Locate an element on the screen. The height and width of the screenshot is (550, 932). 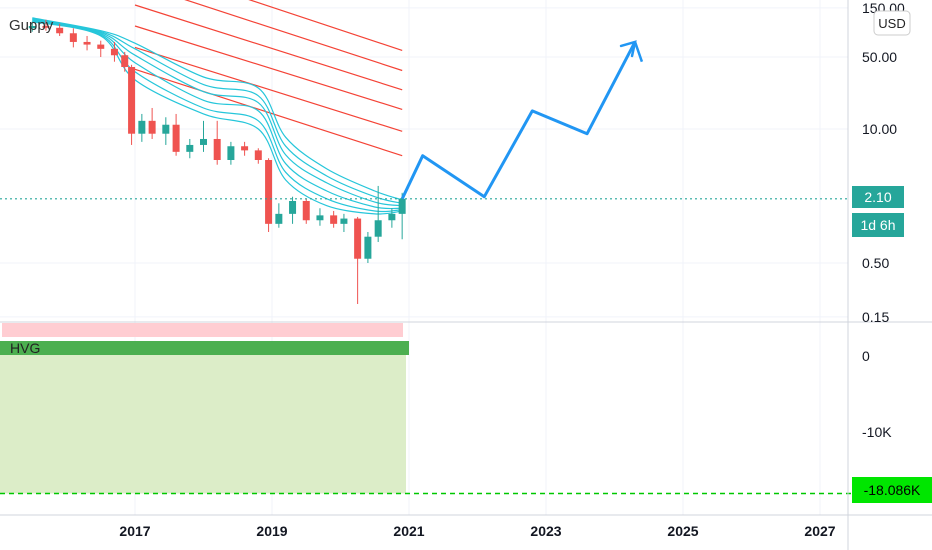
x-tick-label: 2021 is located at coordinates (408, 531).